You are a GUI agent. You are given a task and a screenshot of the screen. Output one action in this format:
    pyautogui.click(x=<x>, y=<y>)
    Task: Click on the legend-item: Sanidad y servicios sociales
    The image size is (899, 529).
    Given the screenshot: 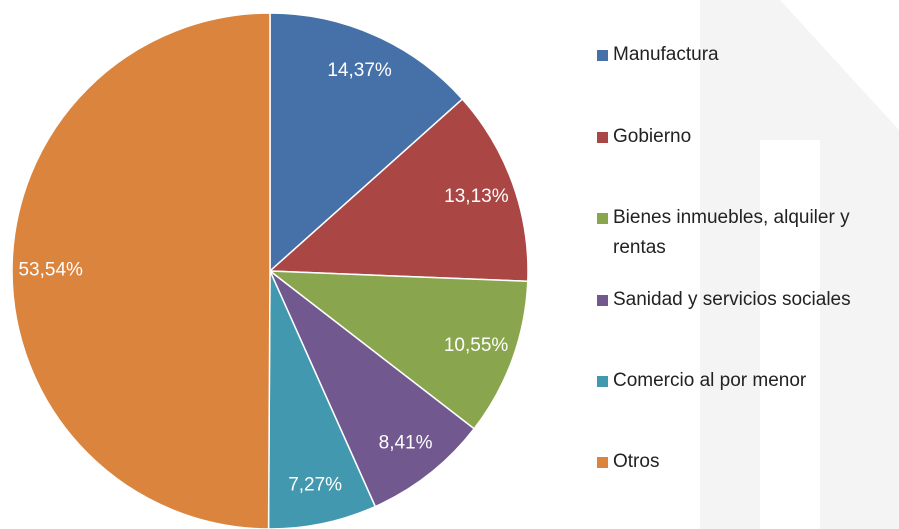 What is the action you would take?
    pyautogui.click(x=747, y=300)
    